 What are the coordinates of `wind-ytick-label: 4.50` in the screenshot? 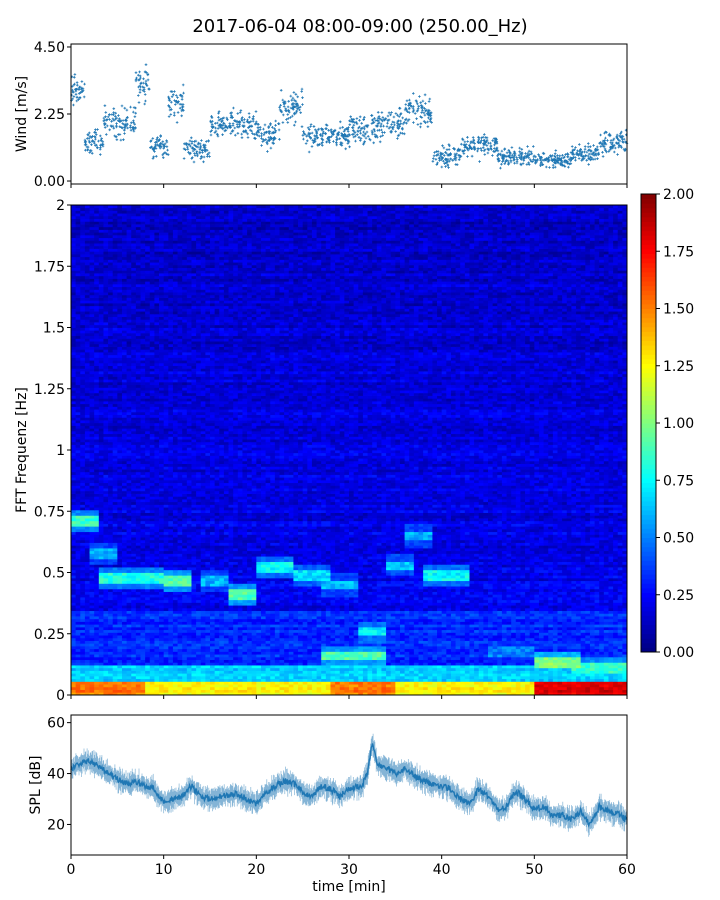 It's located at (49, 48).